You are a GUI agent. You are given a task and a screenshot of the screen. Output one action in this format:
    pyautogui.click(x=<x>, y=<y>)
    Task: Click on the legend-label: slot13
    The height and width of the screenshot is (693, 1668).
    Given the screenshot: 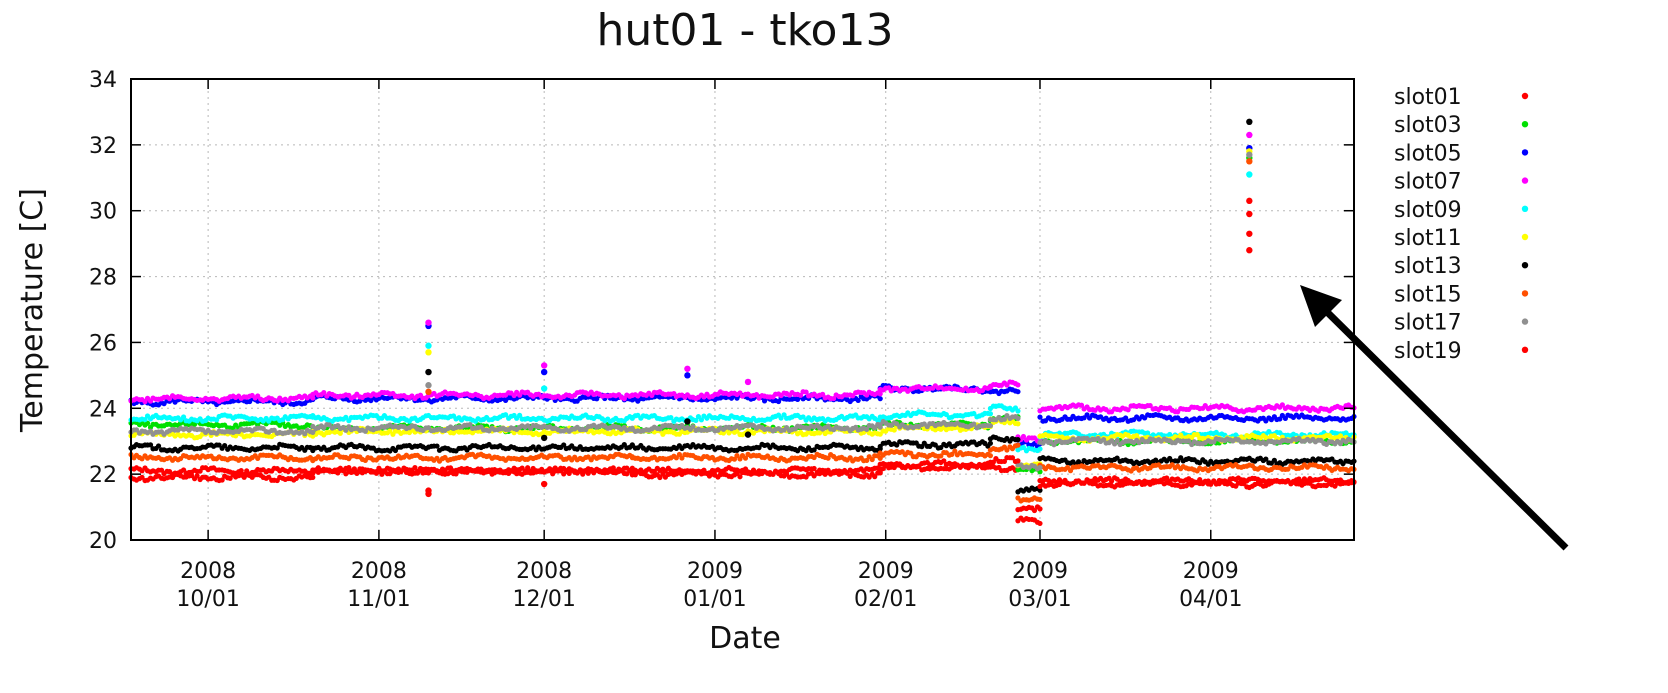 What is the action you would take?
    pyautogui.click(x=1428, y=266)
    